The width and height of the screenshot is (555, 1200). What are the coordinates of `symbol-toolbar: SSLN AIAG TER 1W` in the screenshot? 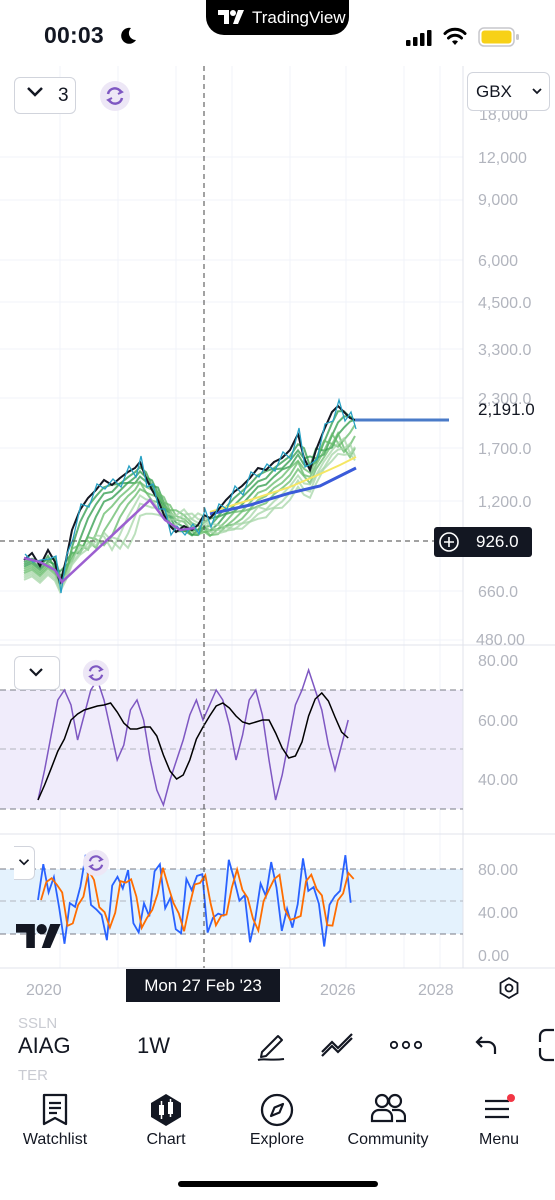 It's located at (277, 1047).